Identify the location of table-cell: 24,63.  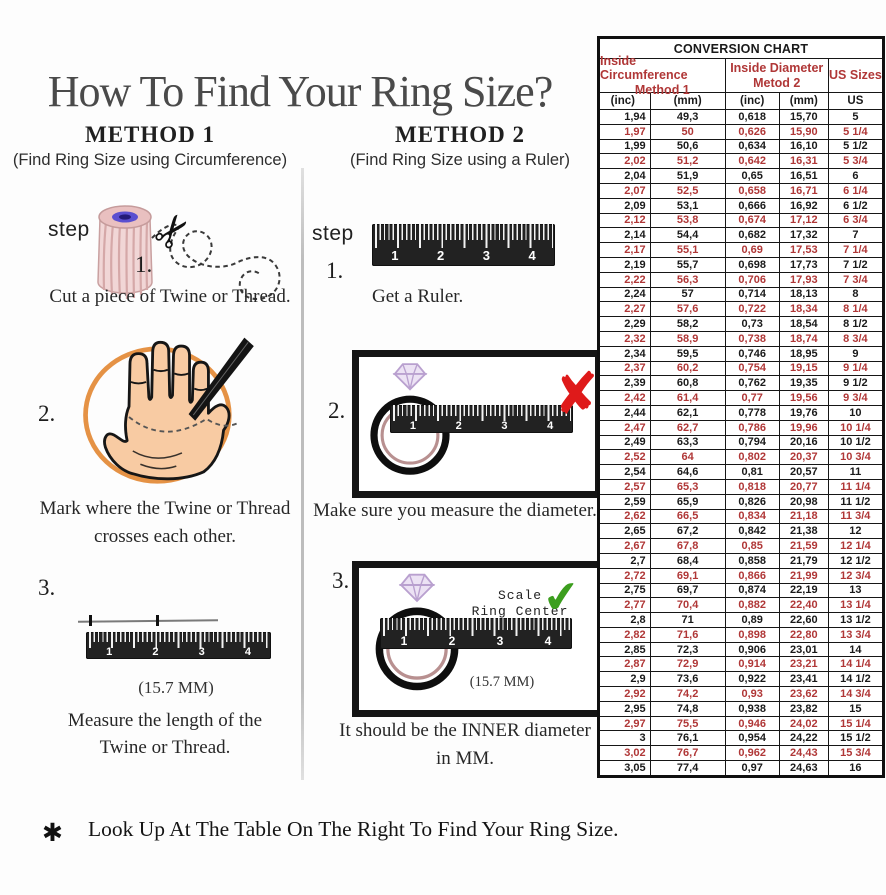
(803, 768).